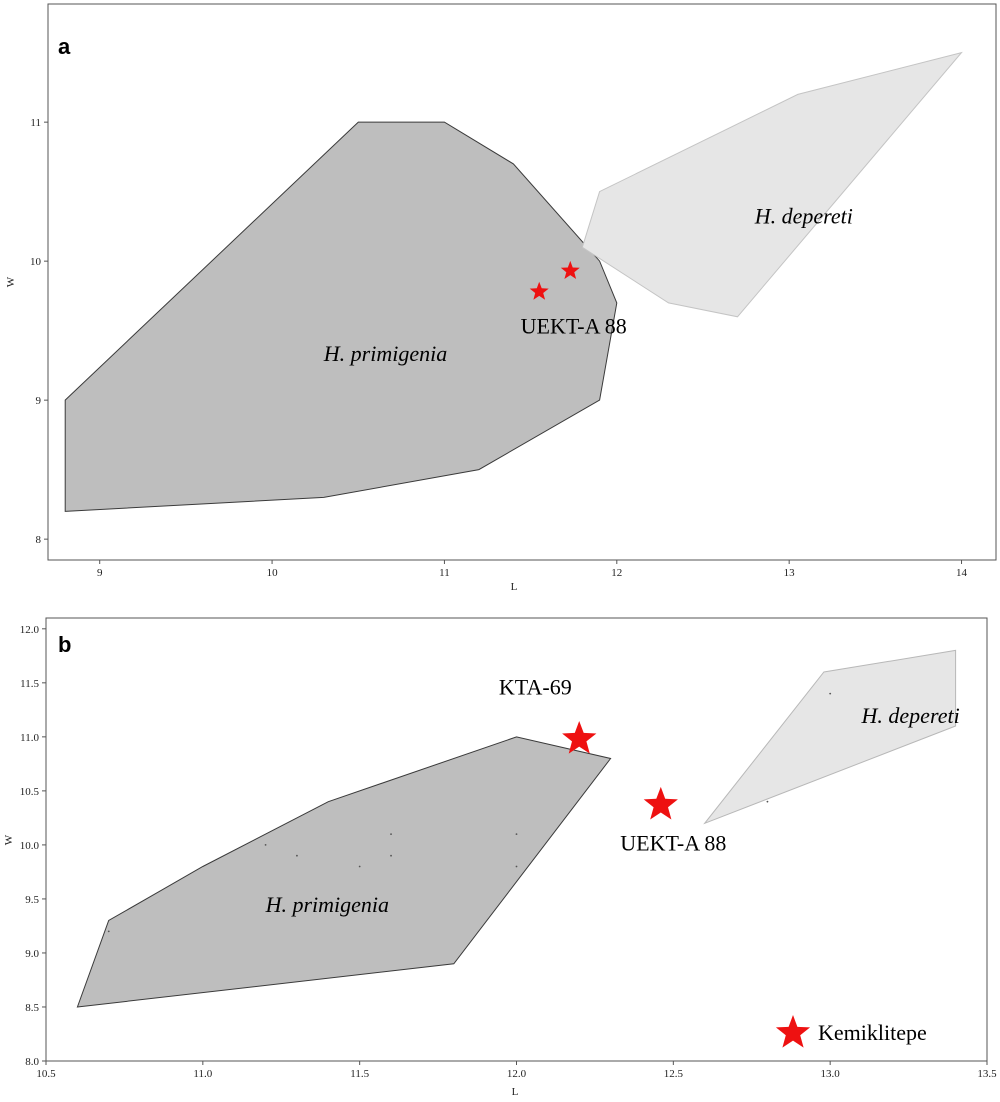 Image resolution: width=1000 pixels, height=1102 pixels. I want to click on y-tick-label: 12.0, so click(30, 630).